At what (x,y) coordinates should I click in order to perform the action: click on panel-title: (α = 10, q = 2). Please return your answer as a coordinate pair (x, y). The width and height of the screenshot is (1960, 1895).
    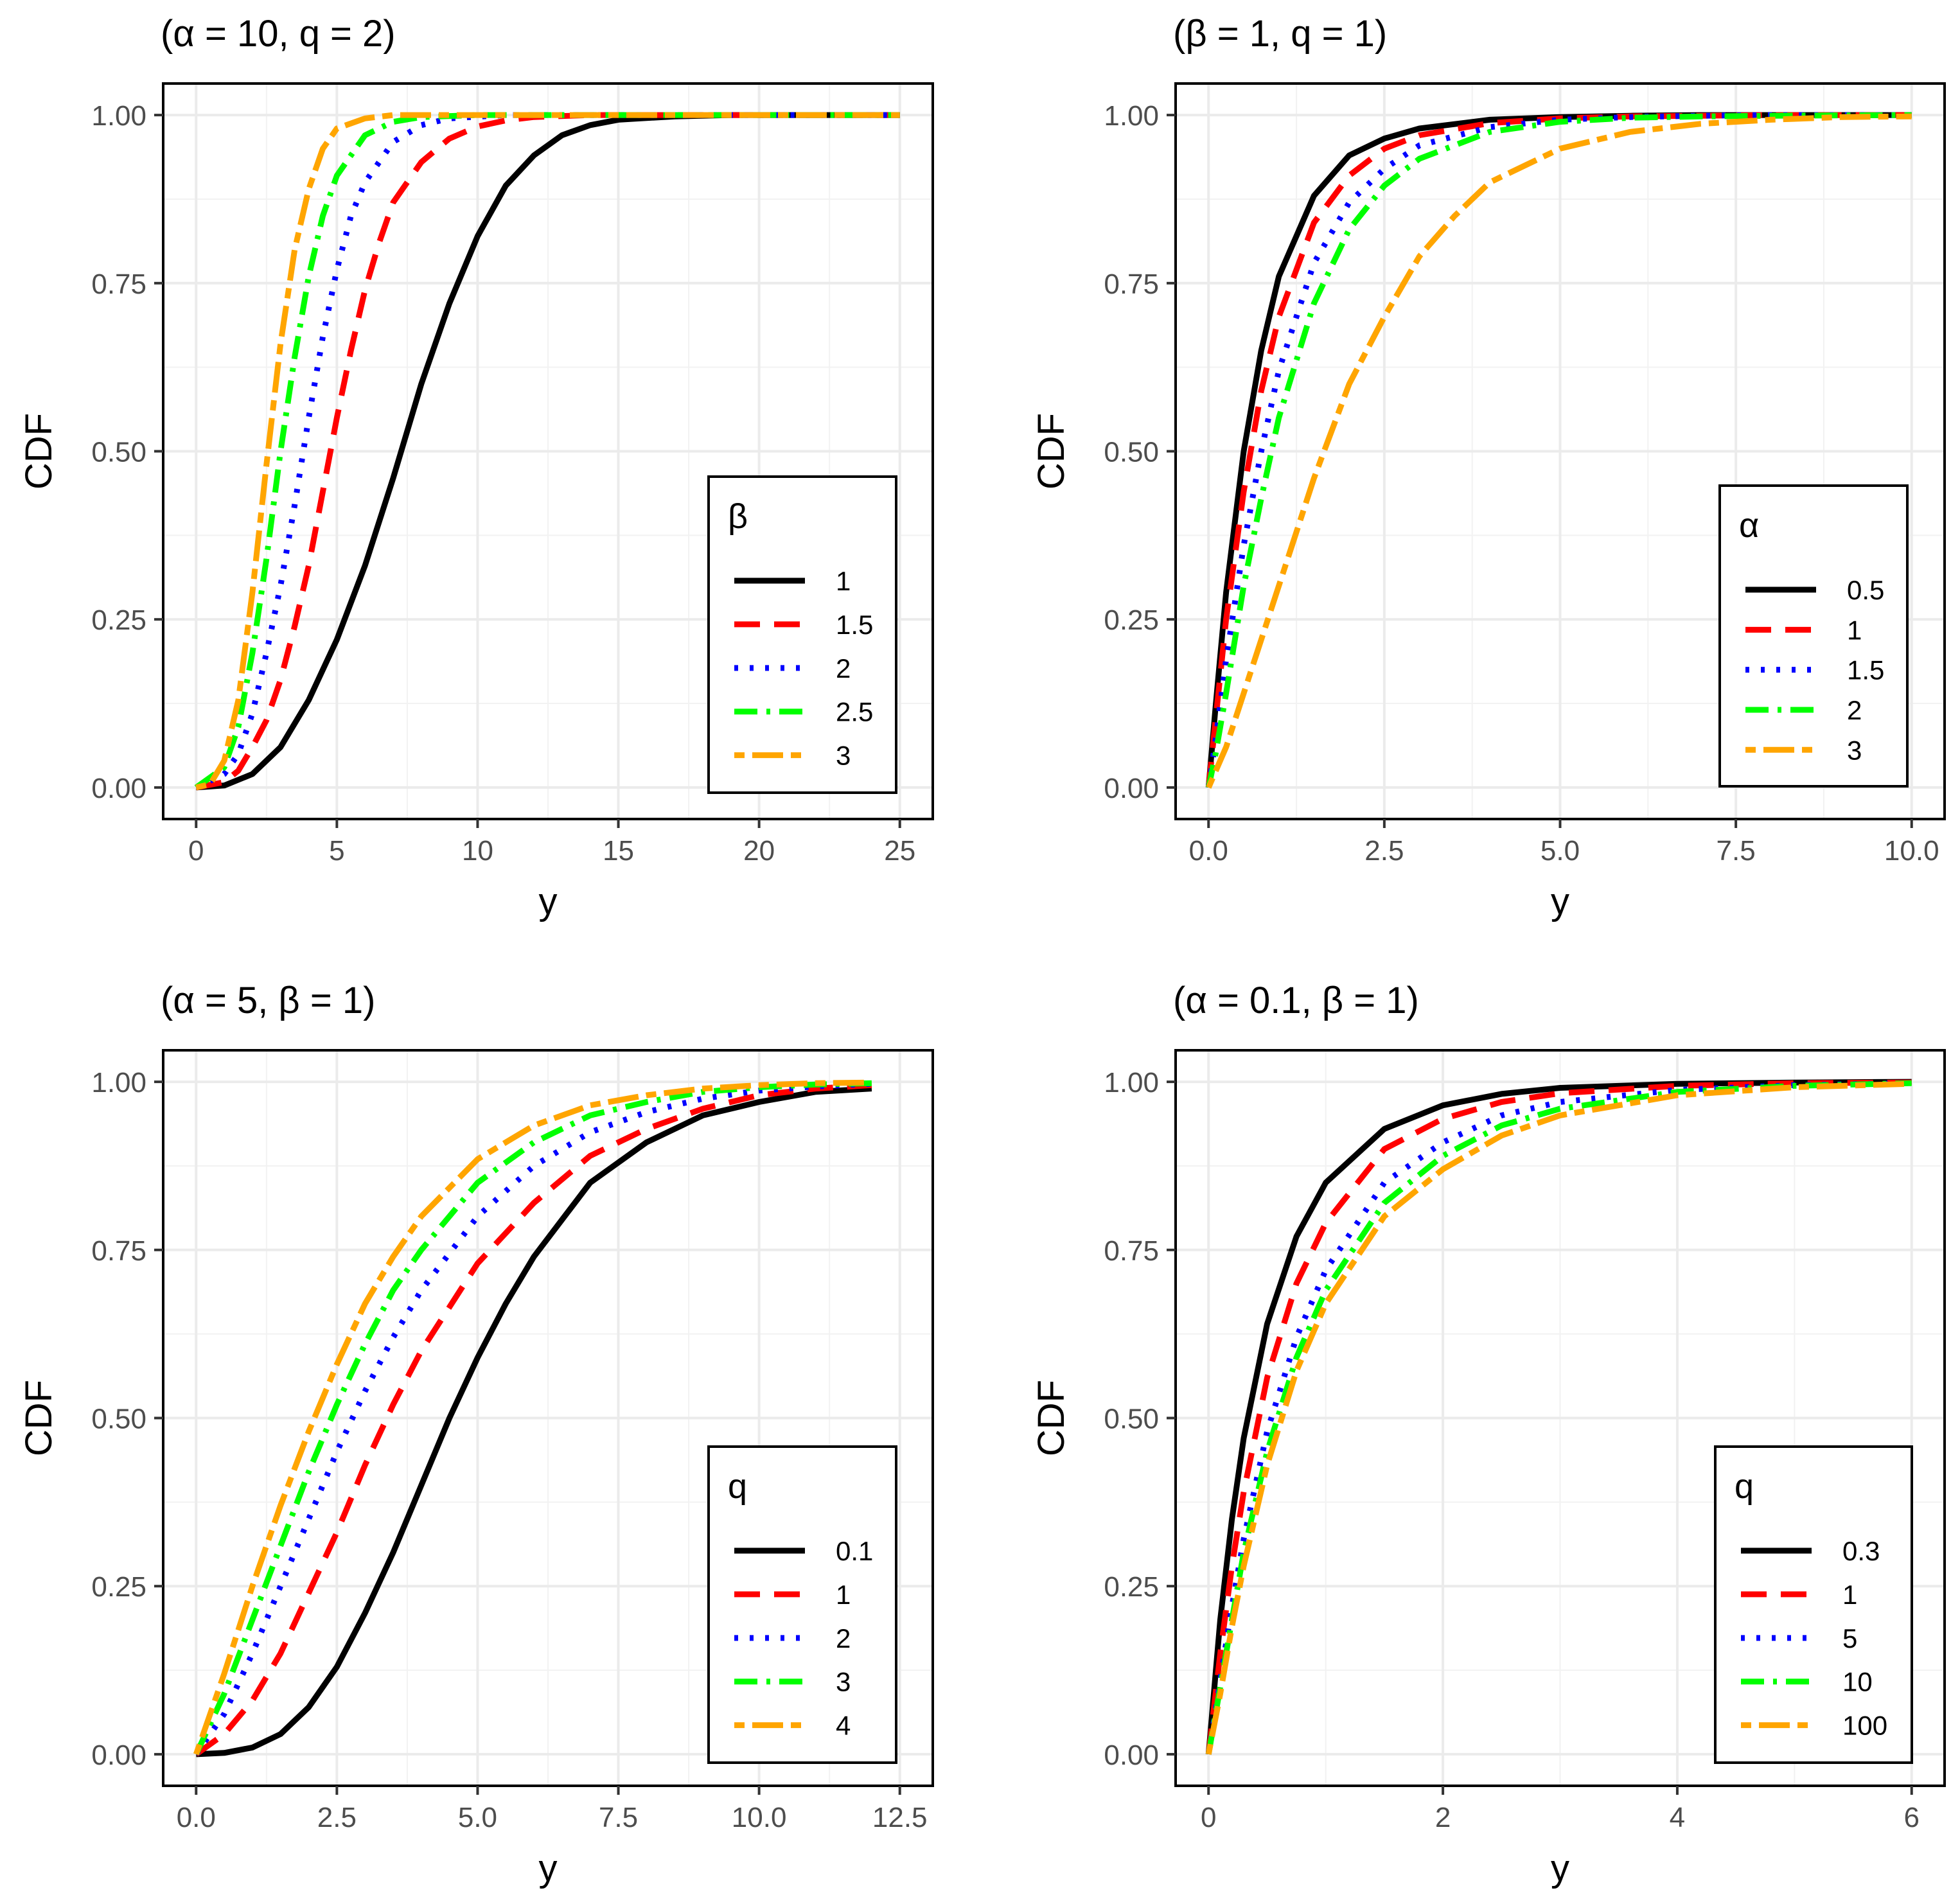
    Looking at the image, I should click on (278, 34).